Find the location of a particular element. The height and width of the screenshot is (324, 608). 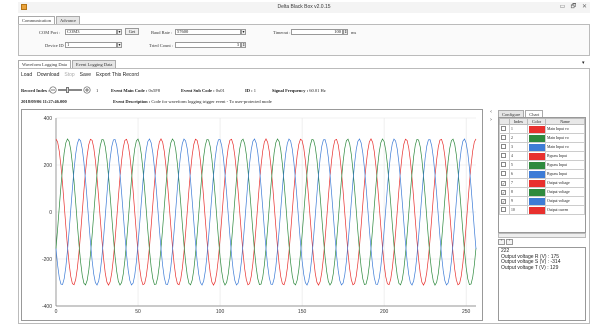

tab-communication: Communication is located at coordinates (36, 20).